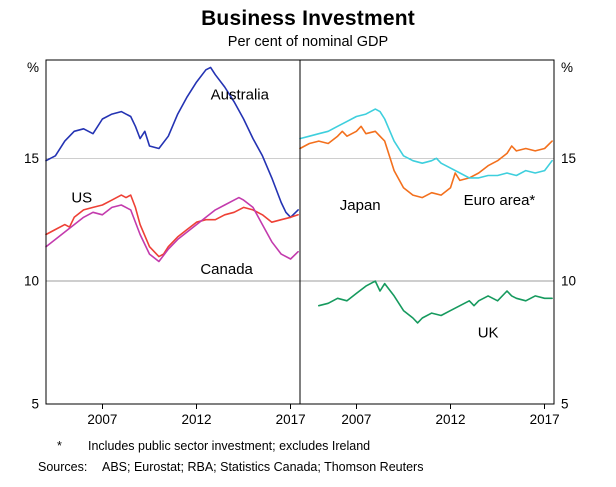 The height and width of the screenshot is (487, 616). What do you see at coordinates (568, 281) in the screenshot?
I see `y-tick-label-right-10: 10` at bounding box center [568, 281].